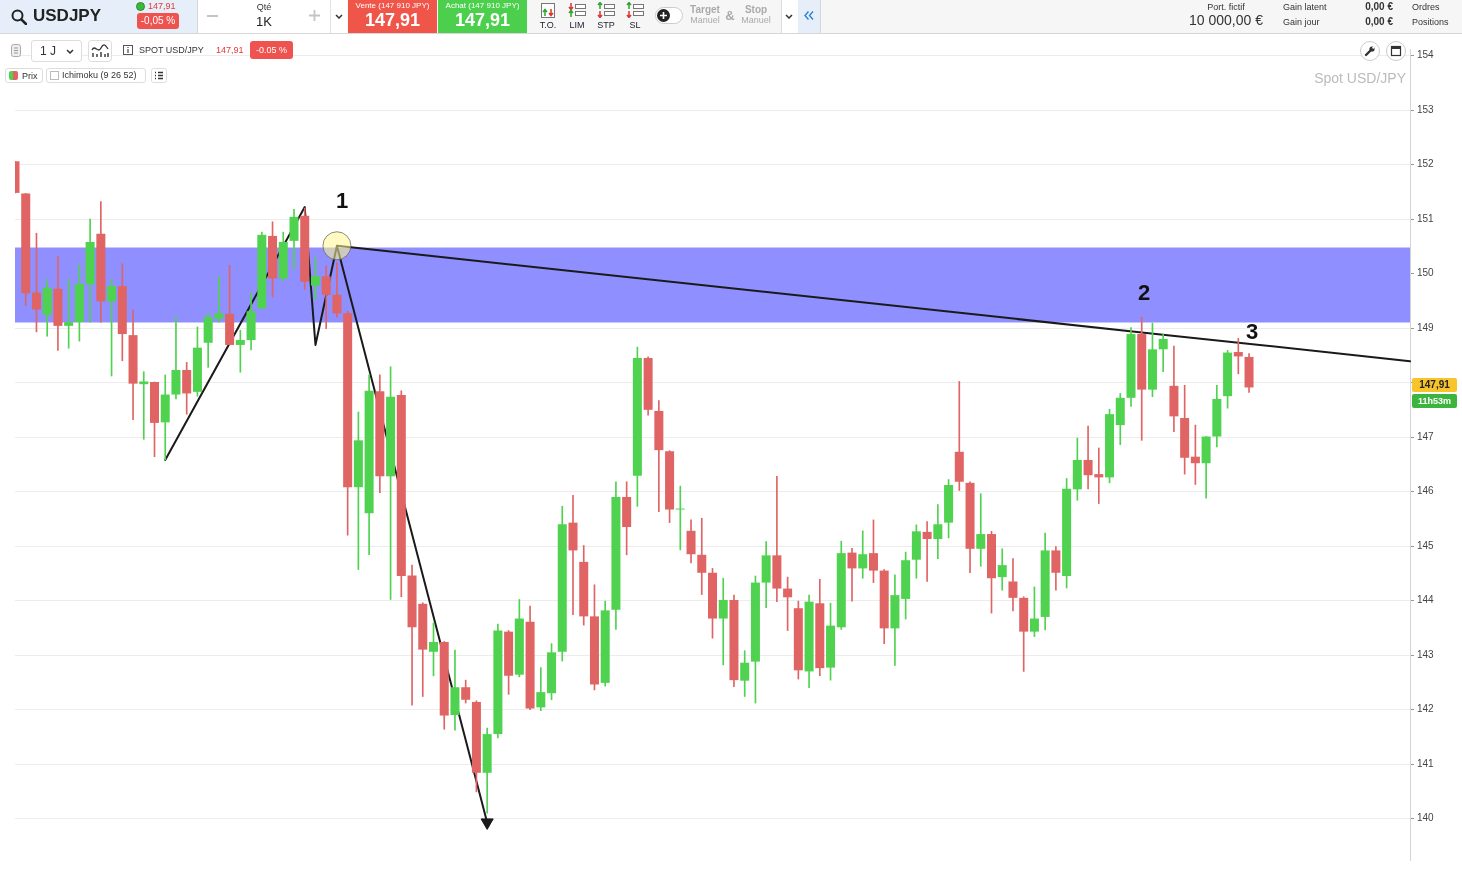  What do you see at coordinates (1426, 600) in the screenshot?
I see `y-tick-label: 144` at bounding box center [1426, 600].